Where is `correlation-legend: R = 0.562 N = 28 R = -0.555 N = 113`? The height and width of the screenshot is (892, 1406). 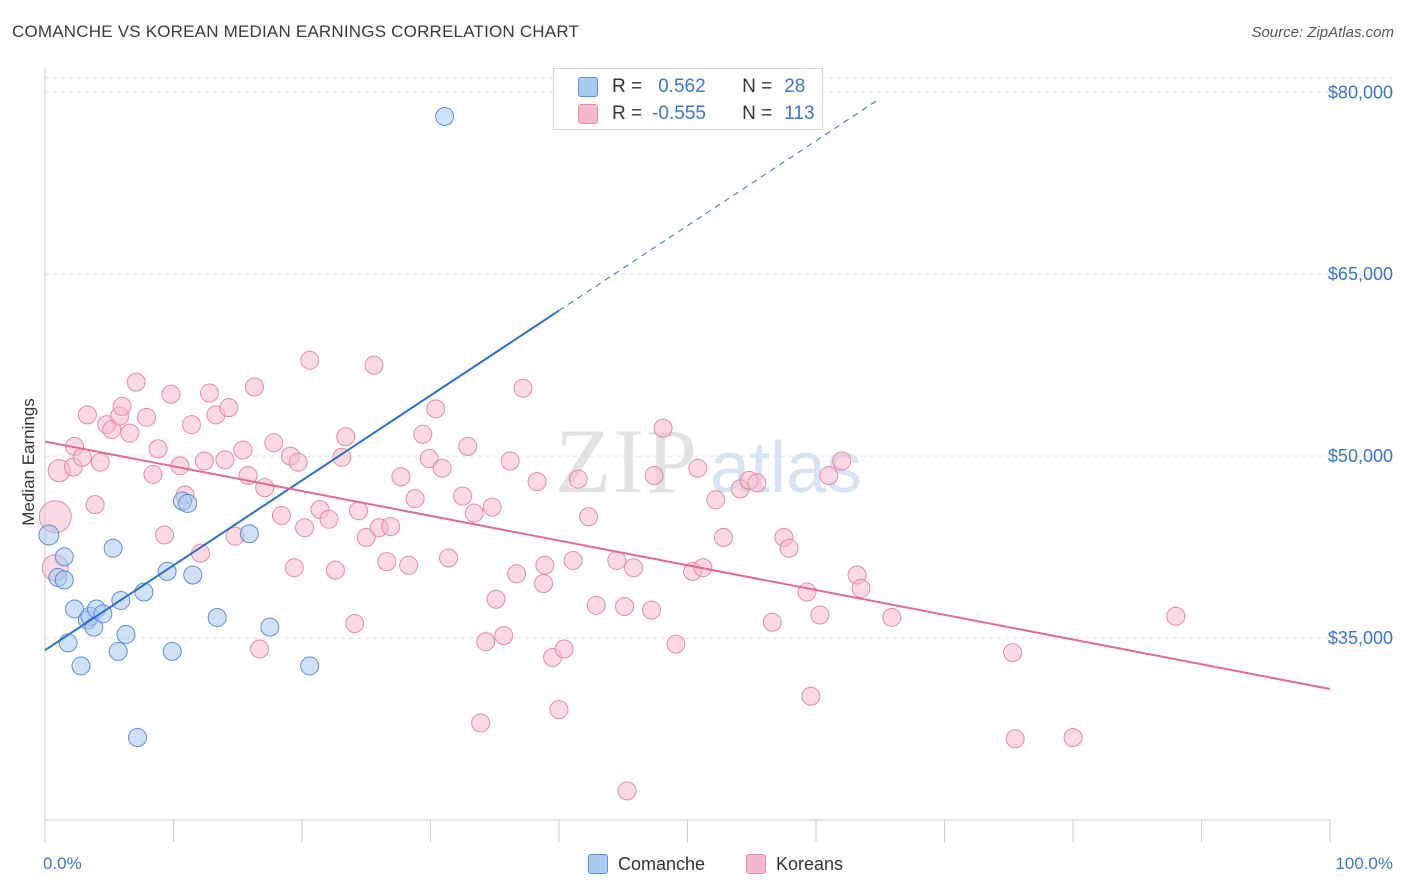 correlation-legend: R = 0.562 N = 28 R = -0.555 N = 113 is located at coordinates (688, 99).